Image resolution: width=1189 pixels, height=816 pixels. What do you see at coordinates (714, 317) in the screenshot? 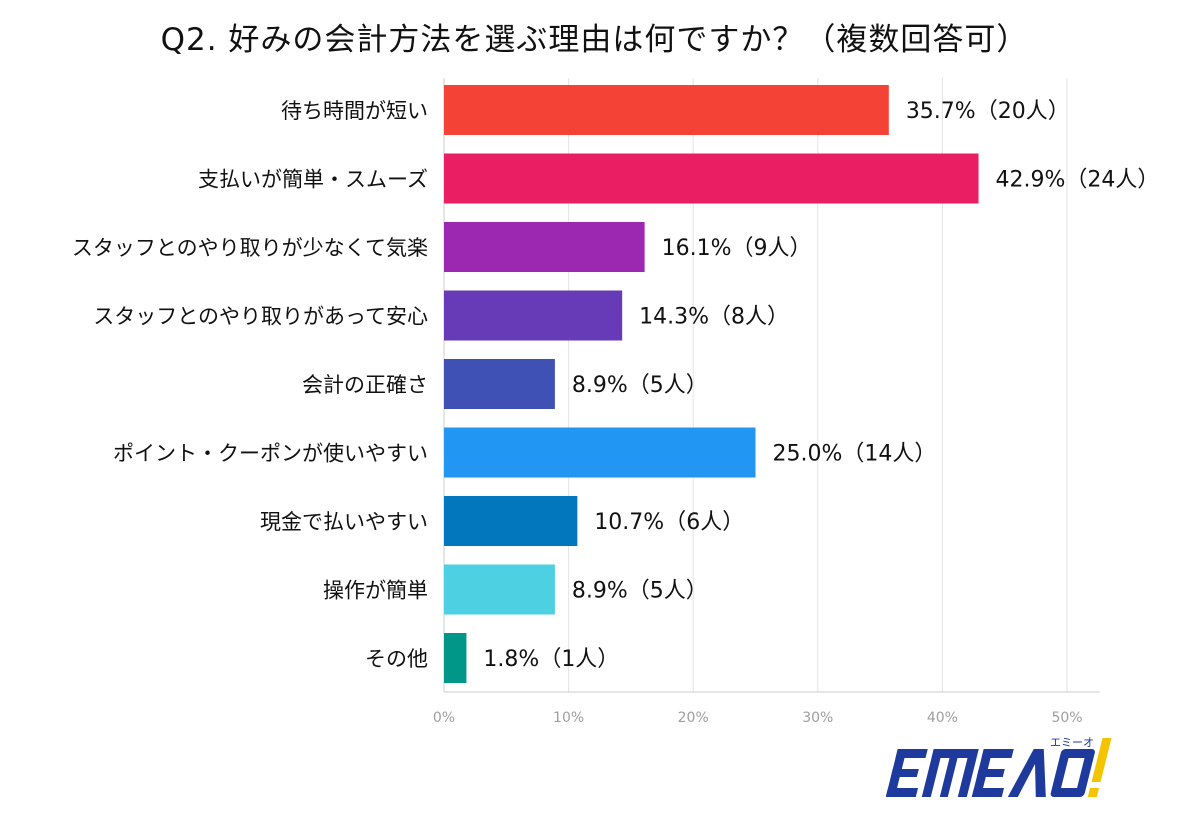
I see `data-label: 14.3%（8人）` at bounding box center [714, 317].